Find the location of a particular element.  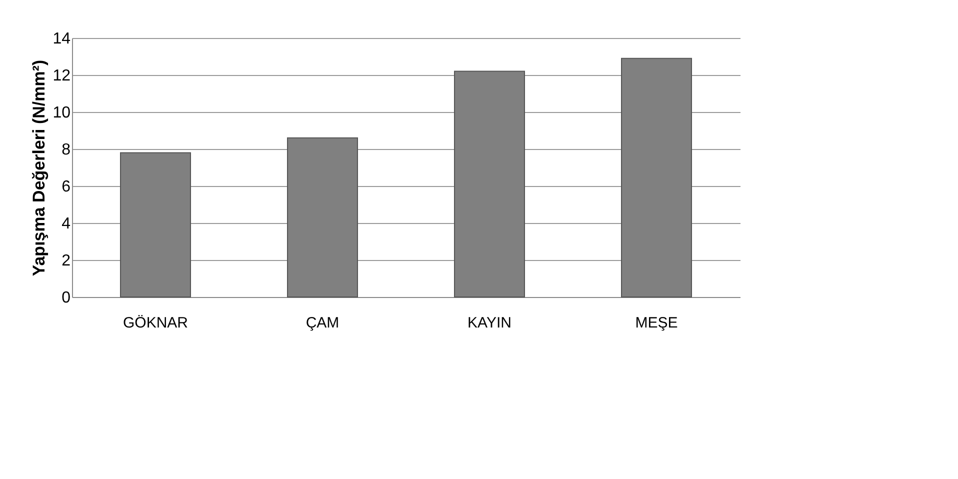

y-tick-label: 10 is located at coordinates (61, 113).